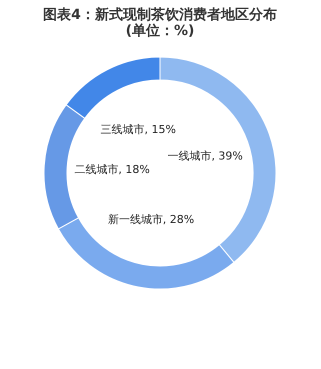 This screenshot has height=369, width=321. What do you see at coordinates (138, 129) in the screenshot?
I see `slice-label: 三线城市, 15%` at bounding box center [138, 129].